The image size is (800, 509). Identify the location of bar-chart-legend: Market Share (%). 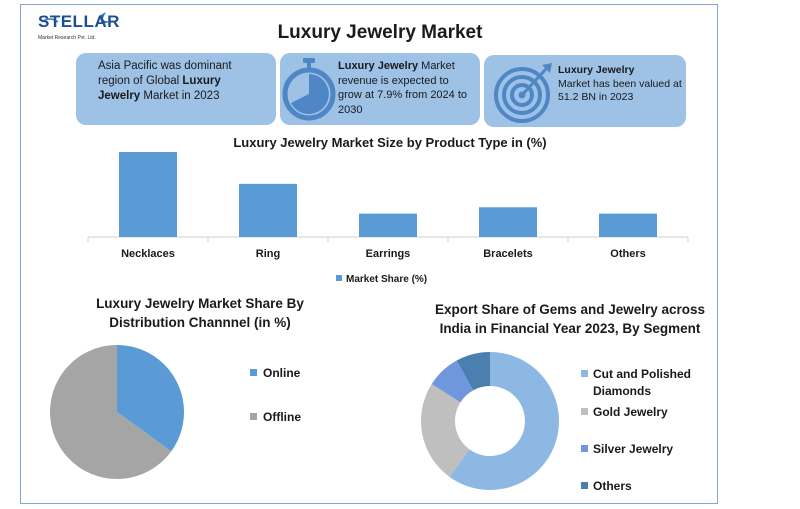
(381, 279).